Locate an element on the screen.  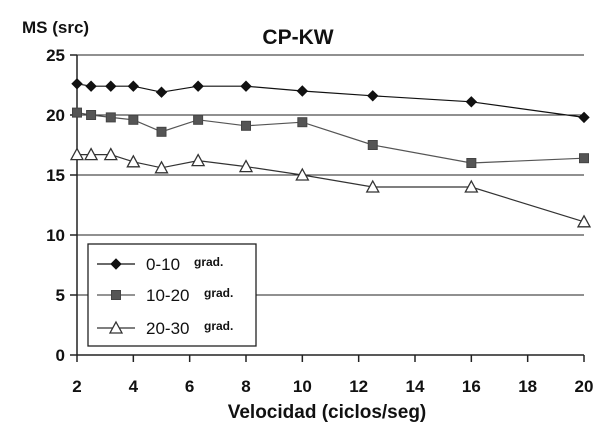
x-tick-label: 2 is located at coordinates (76, 386).